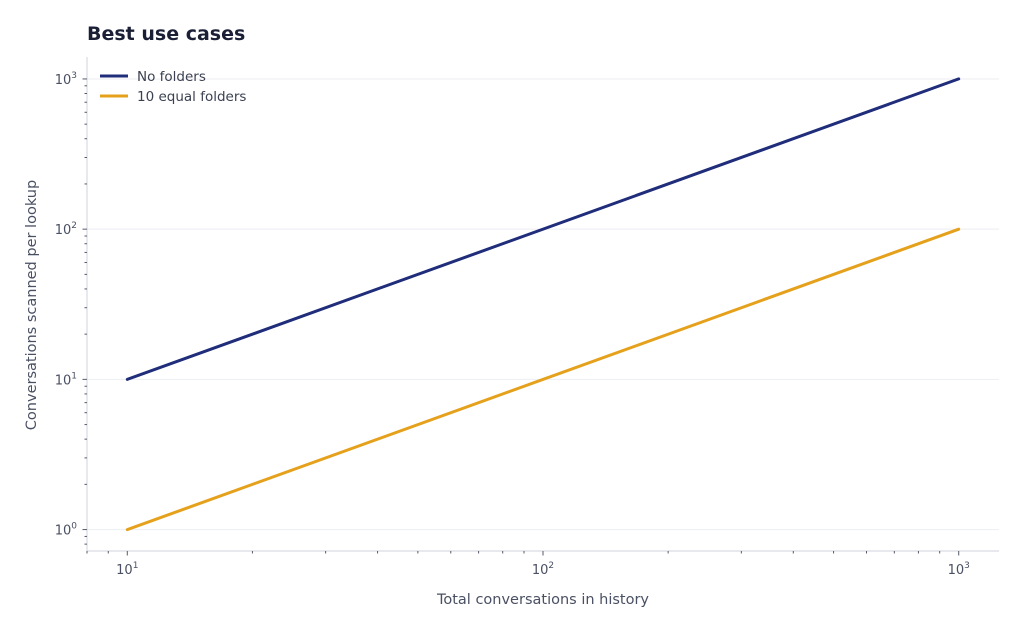 This screenshot has width=1024, height=631. Describe the element at coordinates (191, 97) in the screenshot. I see `legend-label-2: 10 equal folders` at that location.